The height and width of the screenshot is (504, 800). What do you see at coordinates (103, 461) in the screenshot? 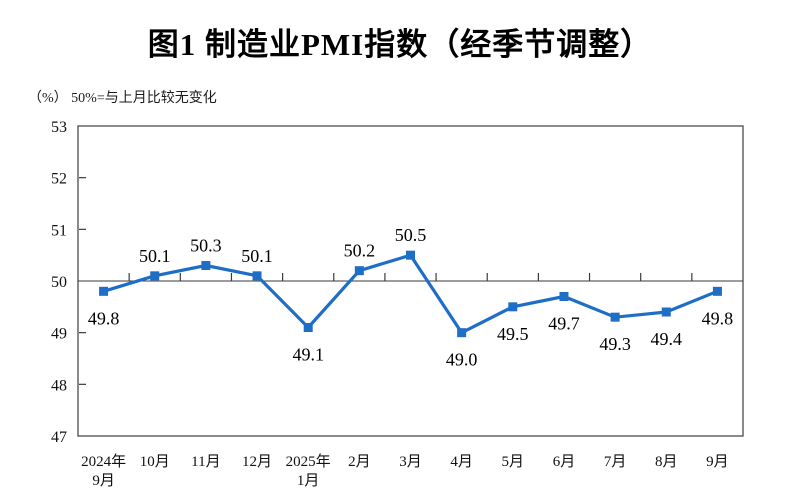
I see `x-axis-tick-label: 2024年` at bounding box center [103, 461].